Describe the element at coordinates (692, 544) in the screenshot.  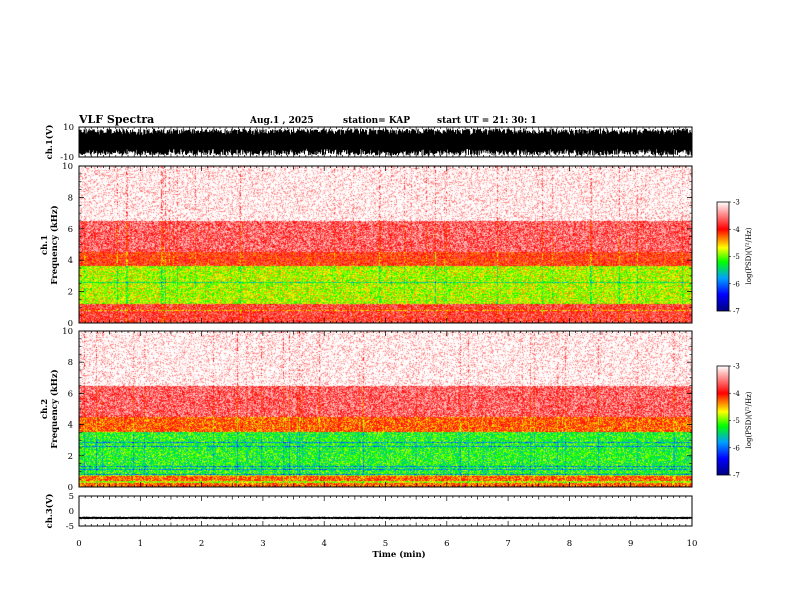
I see `time-tick-label: 10` at that location.